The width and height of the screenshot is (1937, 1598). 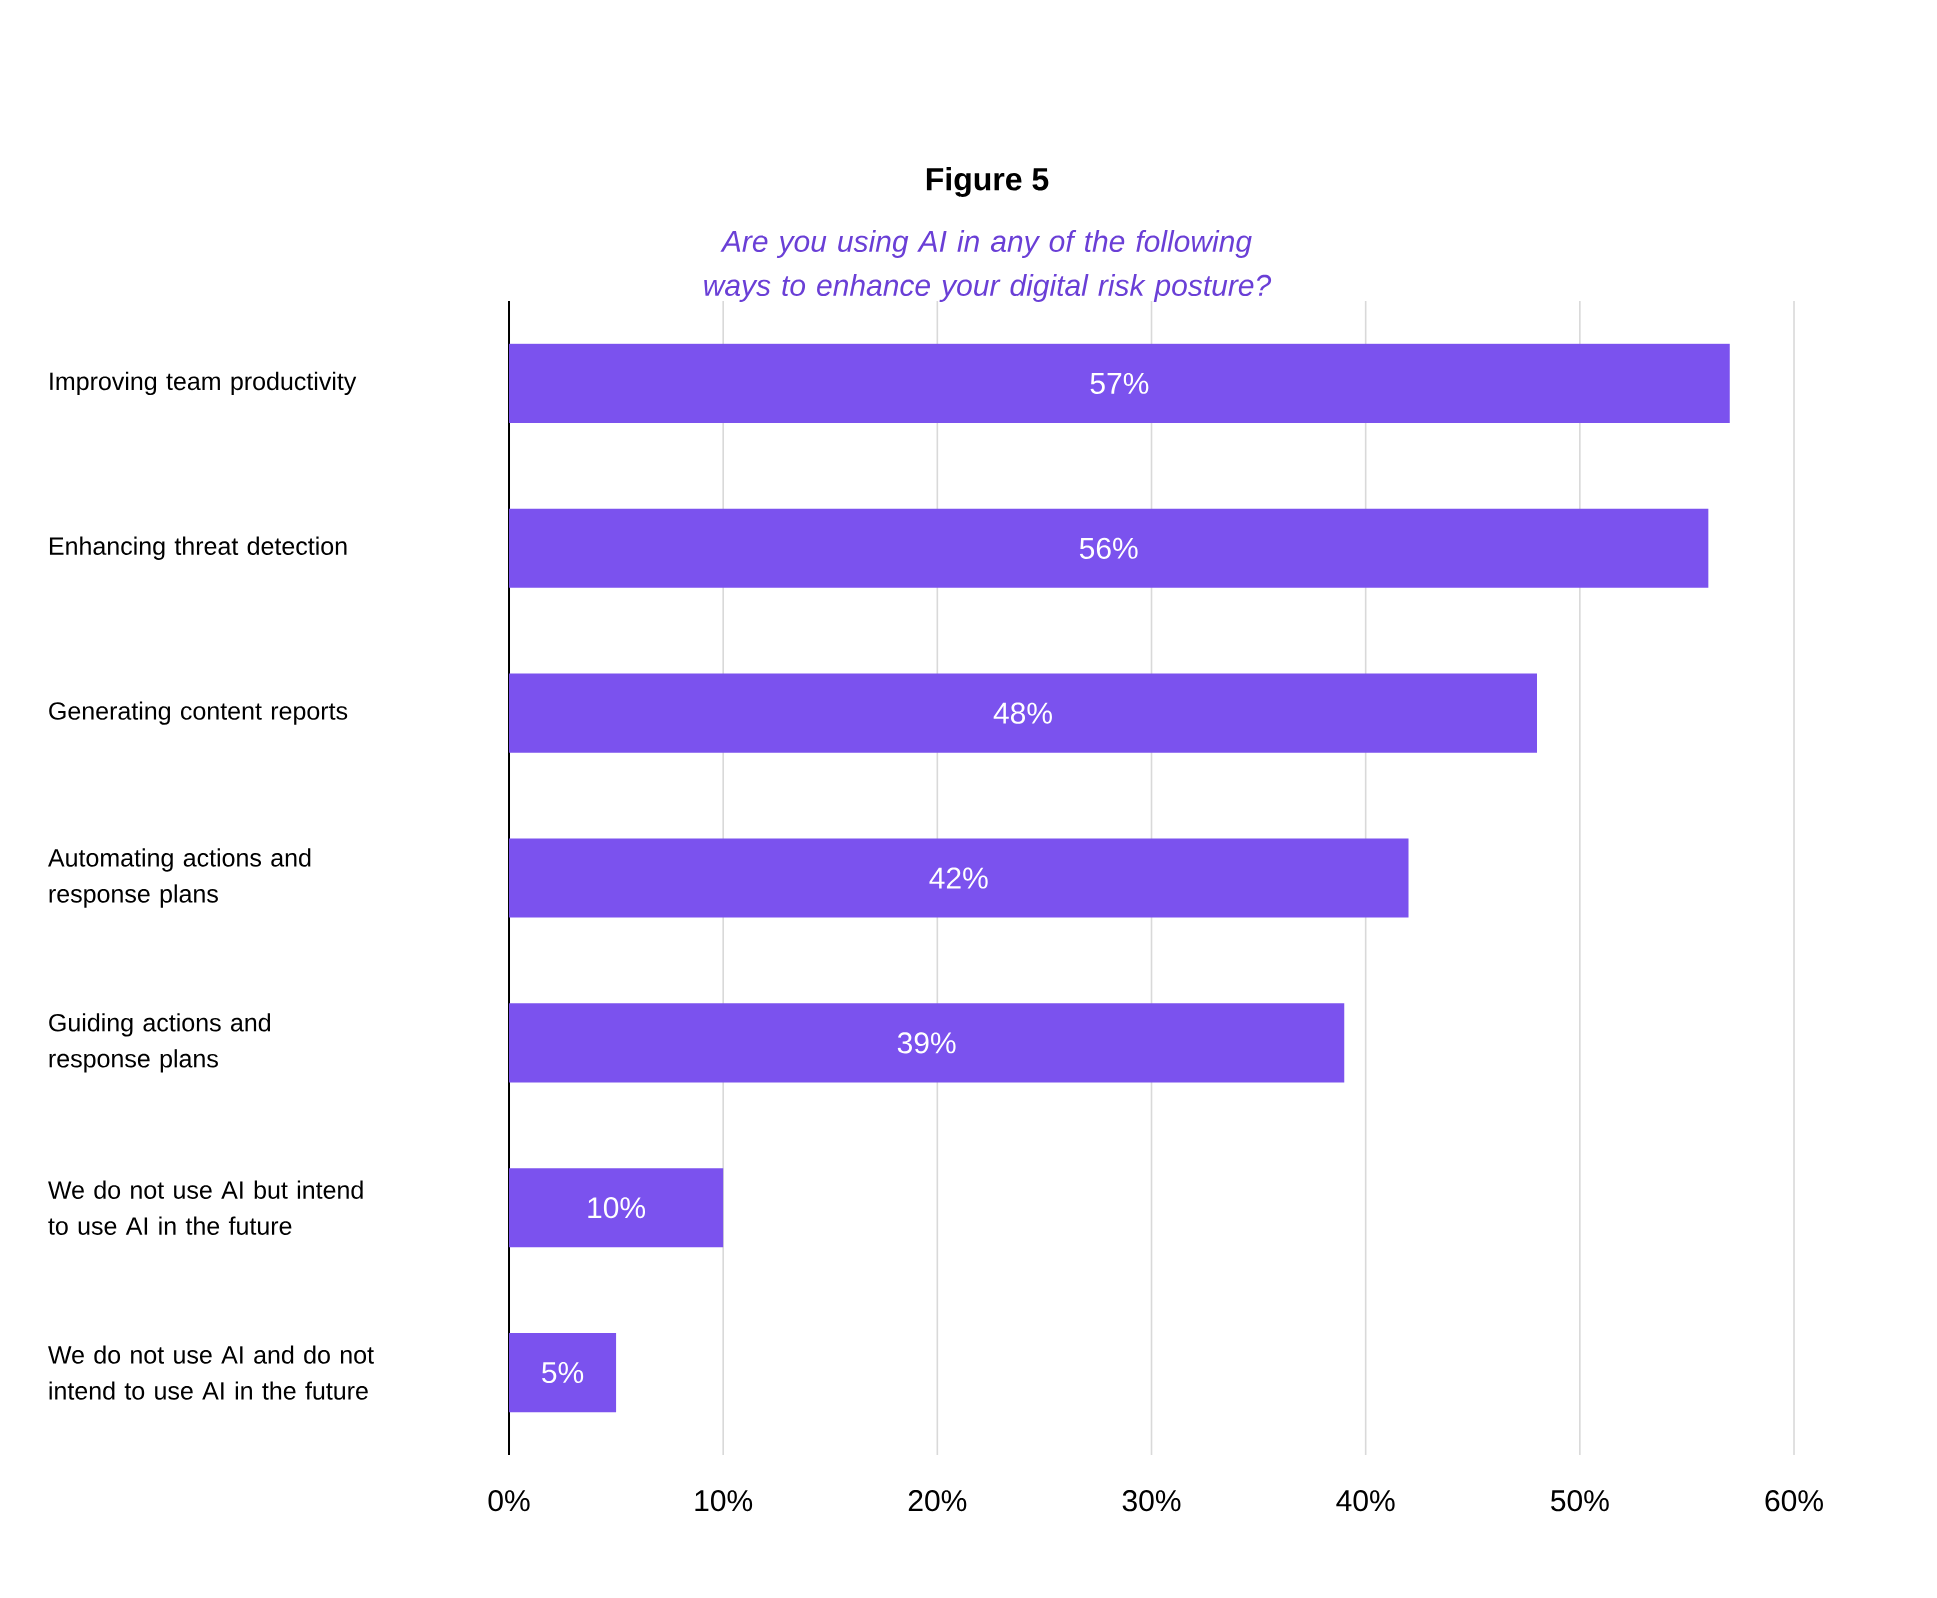 I want to click on data-label: 57%, so click(x=1119, y=383).